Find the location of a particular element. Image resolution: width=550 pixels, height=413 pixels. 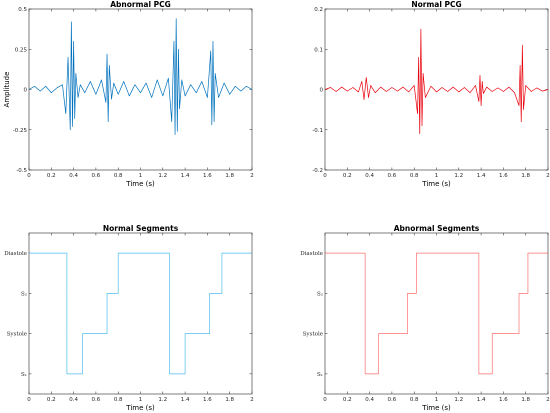

y-tick-label: -0.5 is located at coordinates (21, 171).